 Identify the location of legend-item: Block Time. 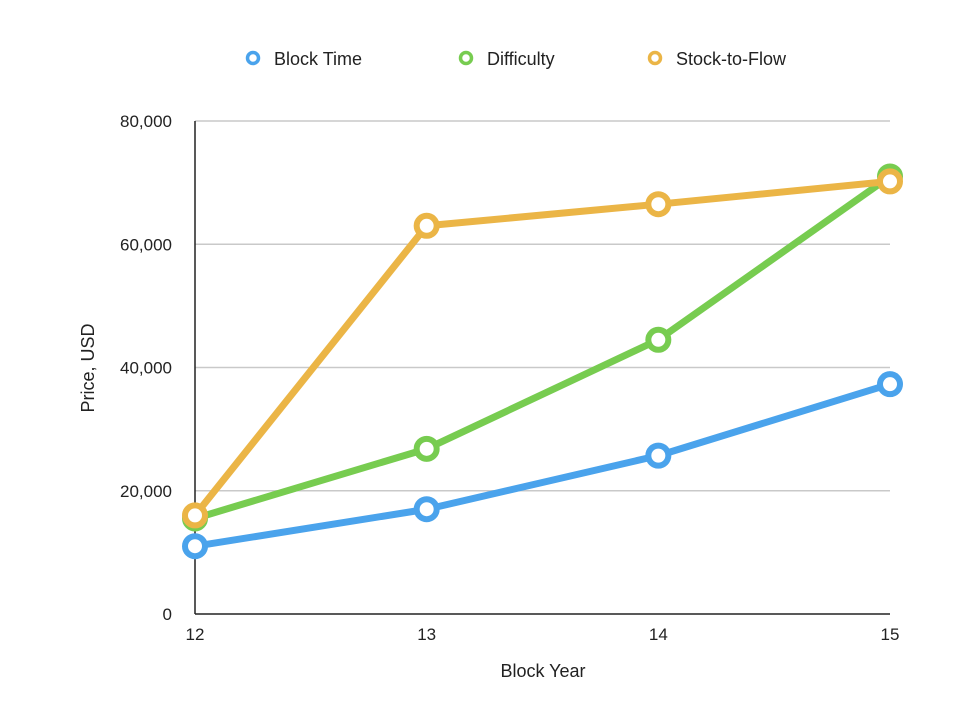
(303, 59).